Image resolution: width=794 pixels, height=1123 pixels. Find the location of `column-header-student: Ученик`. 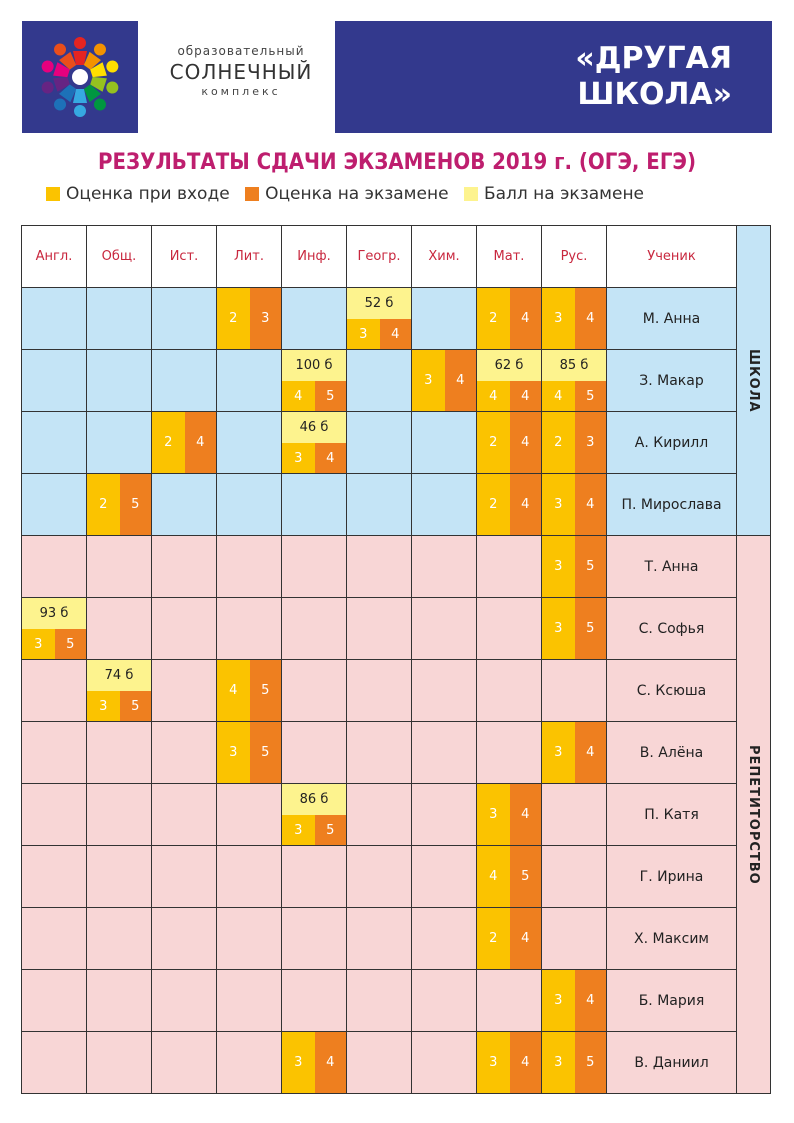

column-header-student: Ученик is located at coordinates (671, 256).